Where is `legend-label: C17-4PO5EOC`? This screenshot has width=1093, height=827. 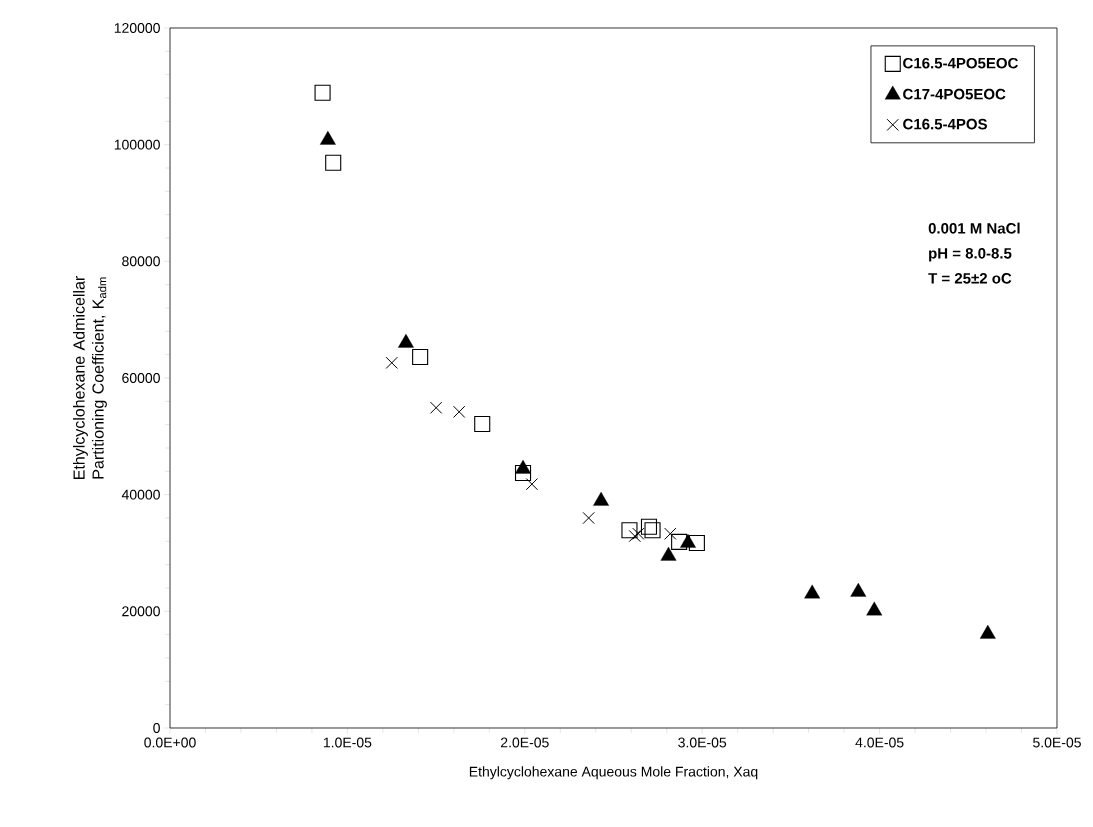
legend-label: C17-4PO5EOC is located at coordinates (954, 94).